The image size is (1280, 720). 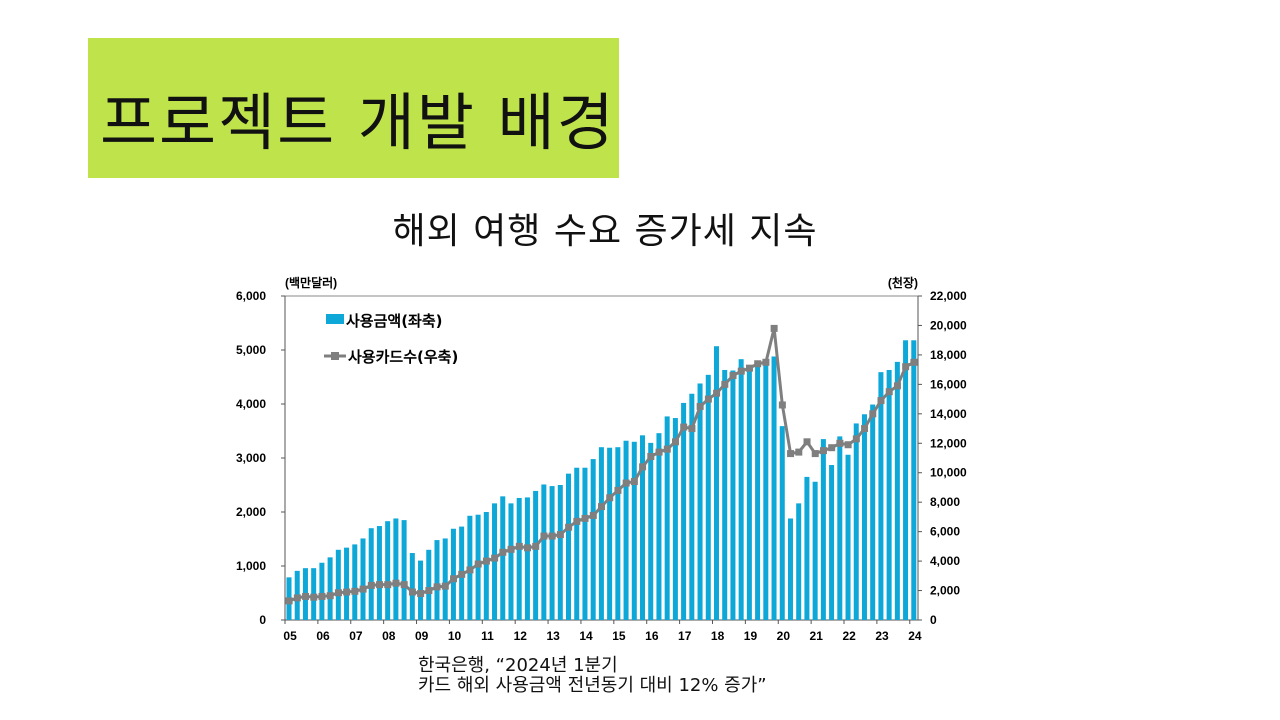 I want to click on x-tick-label: 18, so click(x=718, y=636).